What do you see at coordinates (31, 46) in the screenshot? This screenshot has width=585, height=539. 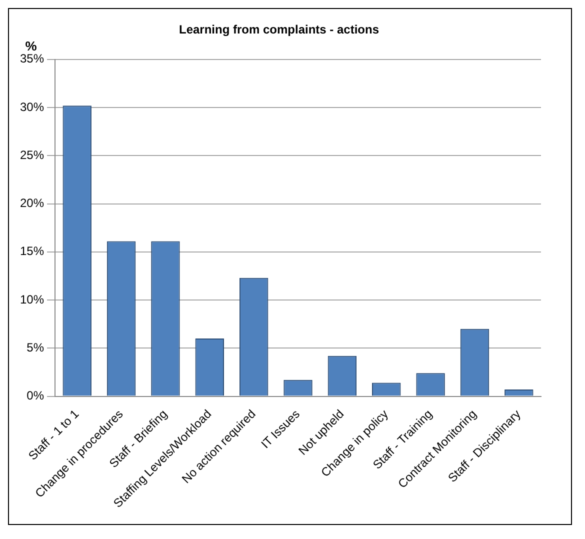 I see `y-axis-title: %` at bounding box center [31, 46].